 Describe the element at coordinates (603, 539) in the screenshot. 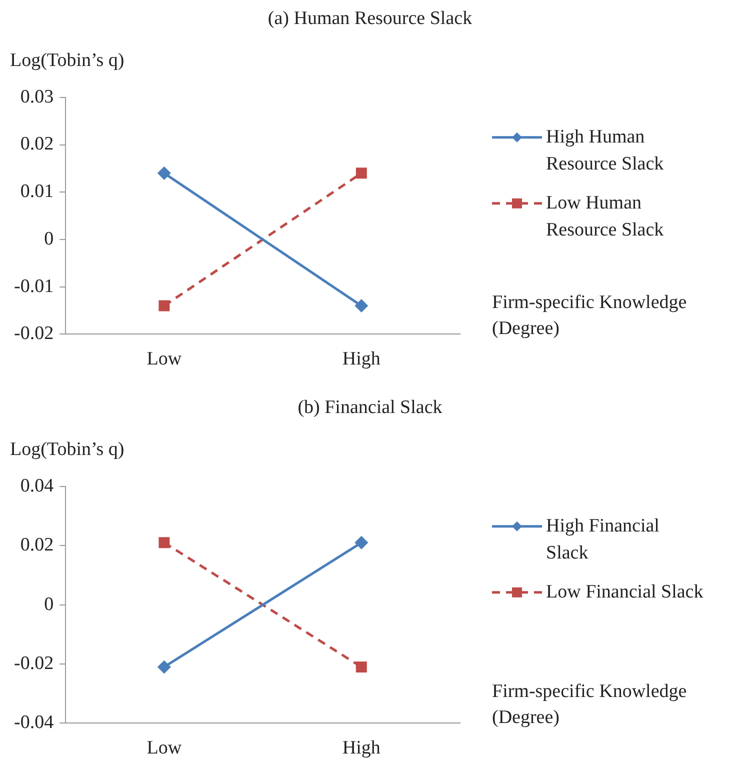

I see `legend-label: High Financial Slack` at that location.